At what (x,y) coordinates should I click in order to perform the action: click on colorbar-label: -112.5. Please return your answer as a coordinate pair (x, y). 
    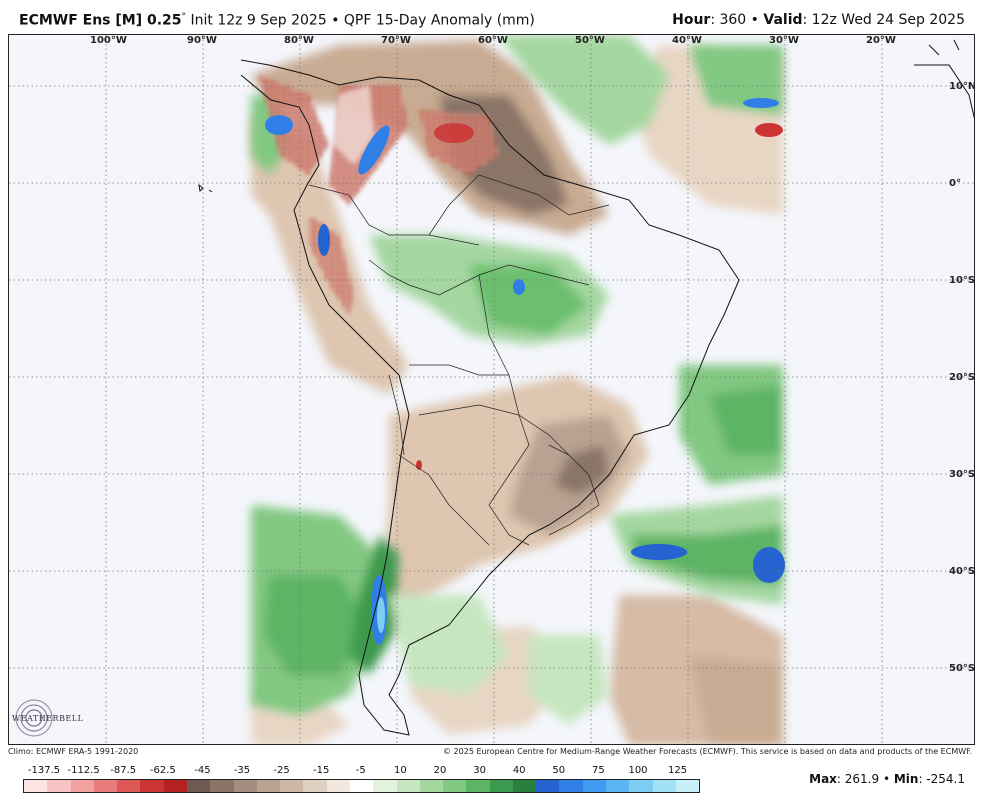
    Looking at the image, I should click on (83, 770).